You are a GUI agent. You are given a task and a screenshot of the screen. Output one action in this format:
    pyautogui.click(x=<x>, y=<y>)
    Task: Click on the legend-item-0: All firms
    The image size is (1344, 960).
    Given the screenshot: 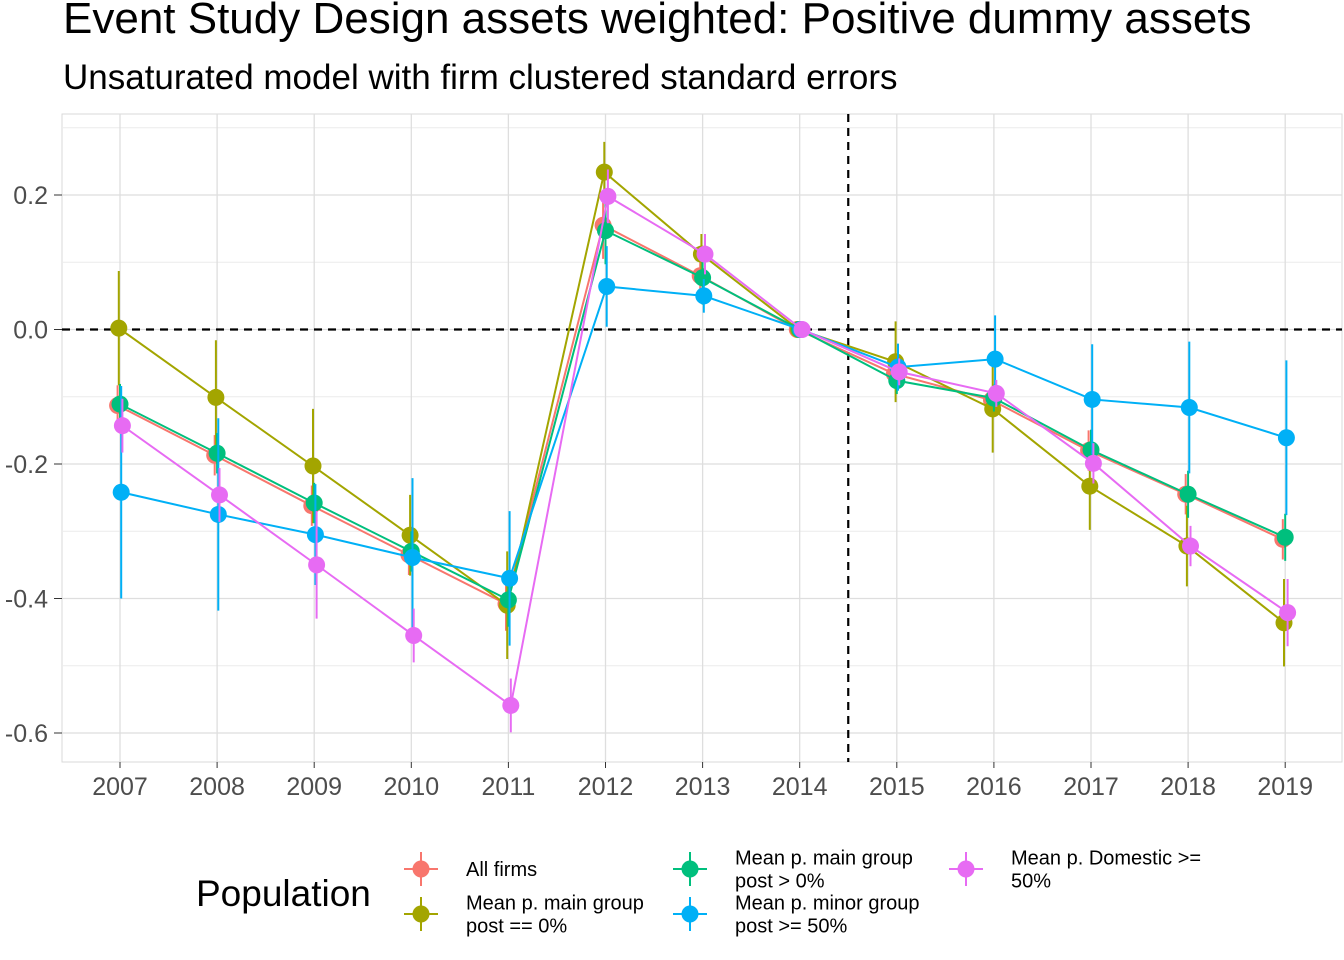 What is the action you would take?
    pyautogui.click(x=470, y=869)
    